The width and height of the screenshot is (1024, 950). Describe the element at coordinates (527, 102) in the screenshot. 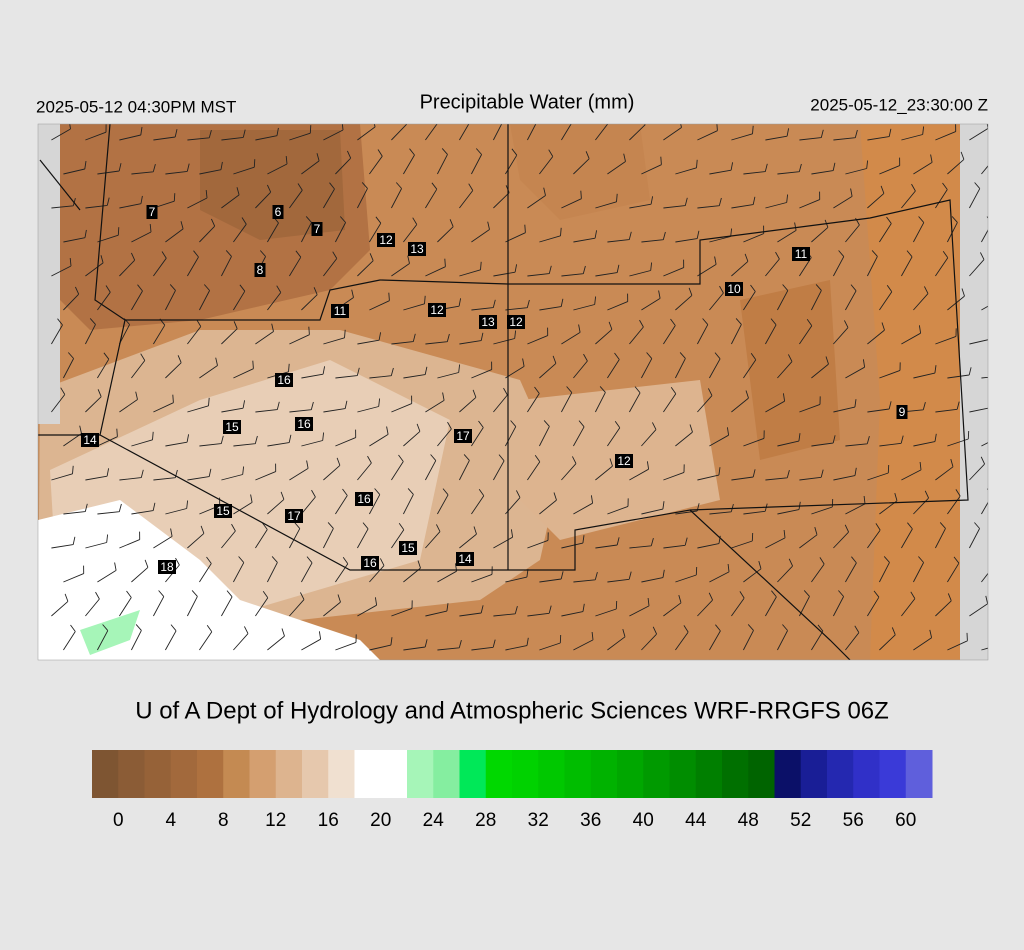

I see `title: Precipitable Water (mm)` at that location.